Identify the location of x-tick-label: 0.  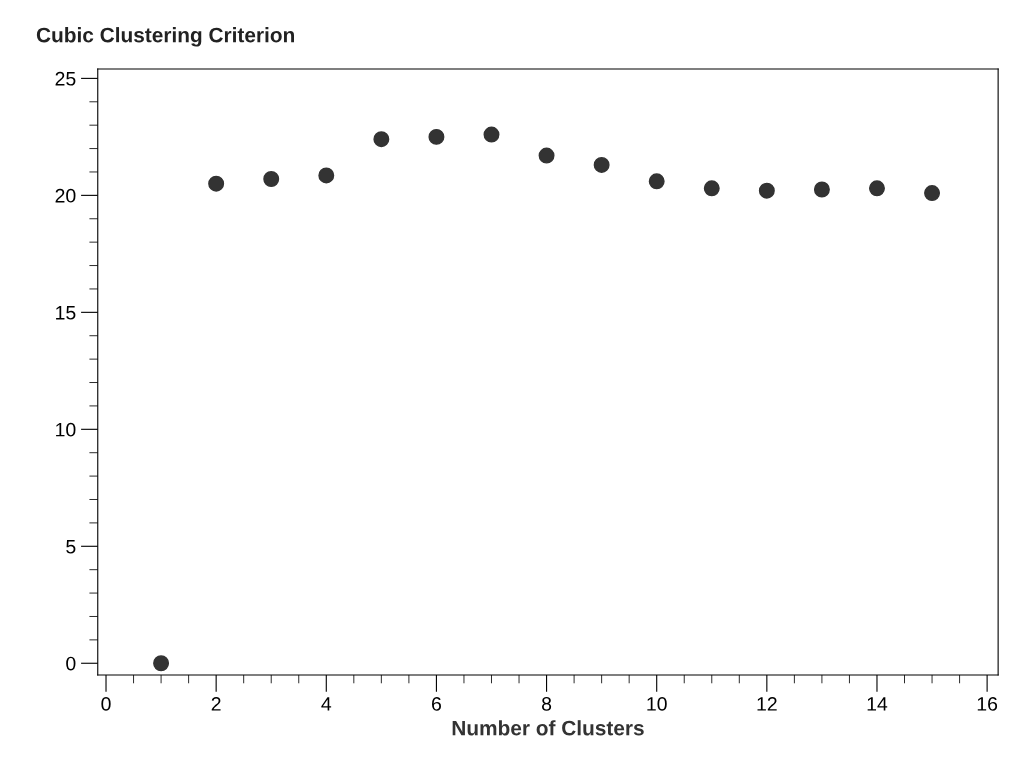
(106, 704).